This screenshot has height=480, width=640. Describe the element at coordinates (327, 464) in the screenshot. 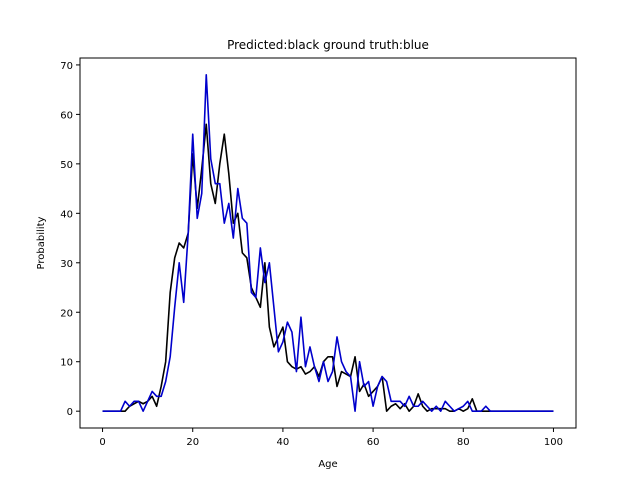

I see `x-axis-label: Age` at that location.